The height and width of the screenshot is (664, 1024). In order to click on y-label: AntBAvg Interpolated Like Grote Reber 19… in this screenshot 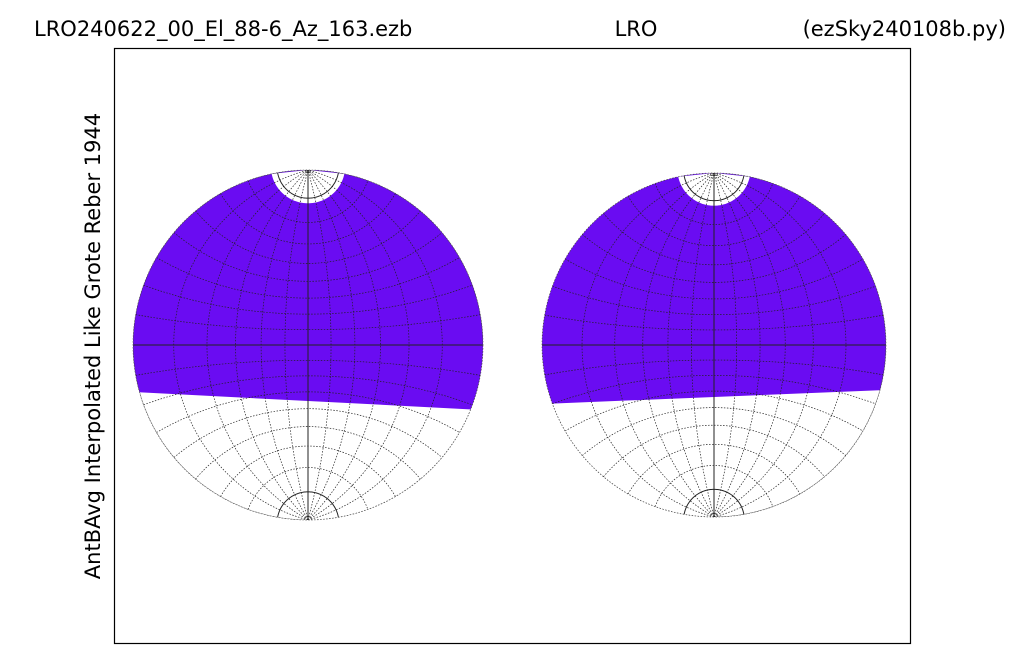, I will do `click(93, 346)`.